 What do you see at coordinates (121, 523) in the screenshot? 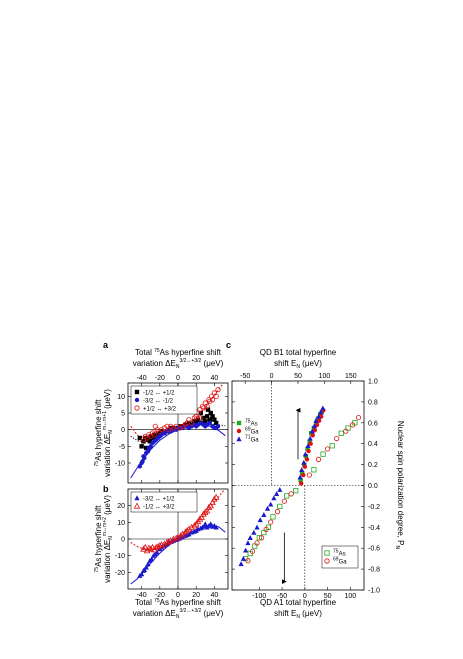
I see `y-tick-label: 10` at bounding box center [121, 523].